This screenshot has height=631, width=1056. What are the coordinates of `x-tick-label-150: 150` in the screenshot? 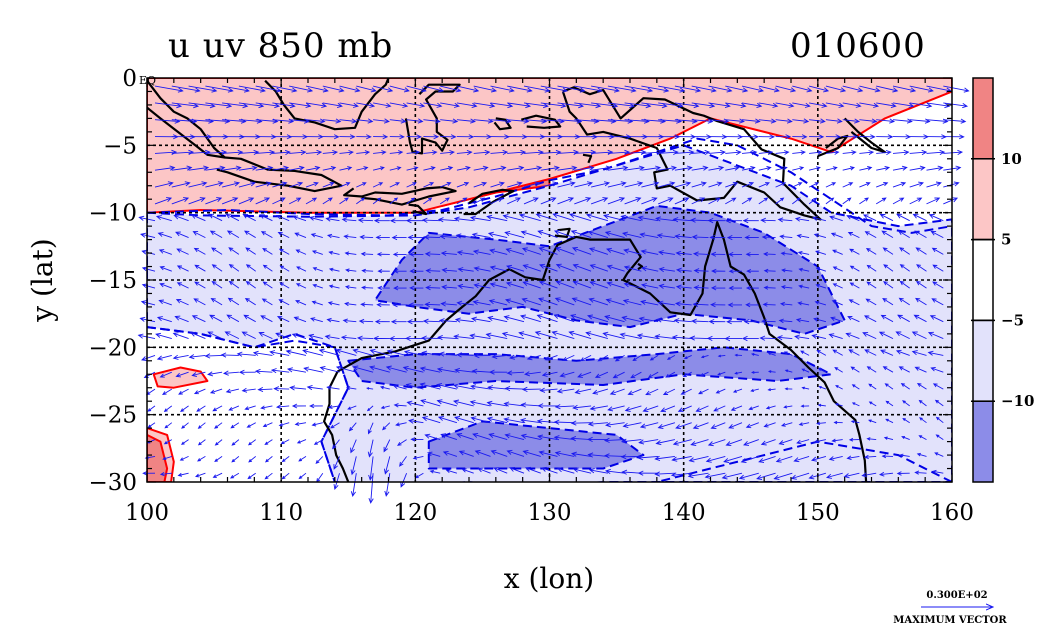 It's located at (818, 513).